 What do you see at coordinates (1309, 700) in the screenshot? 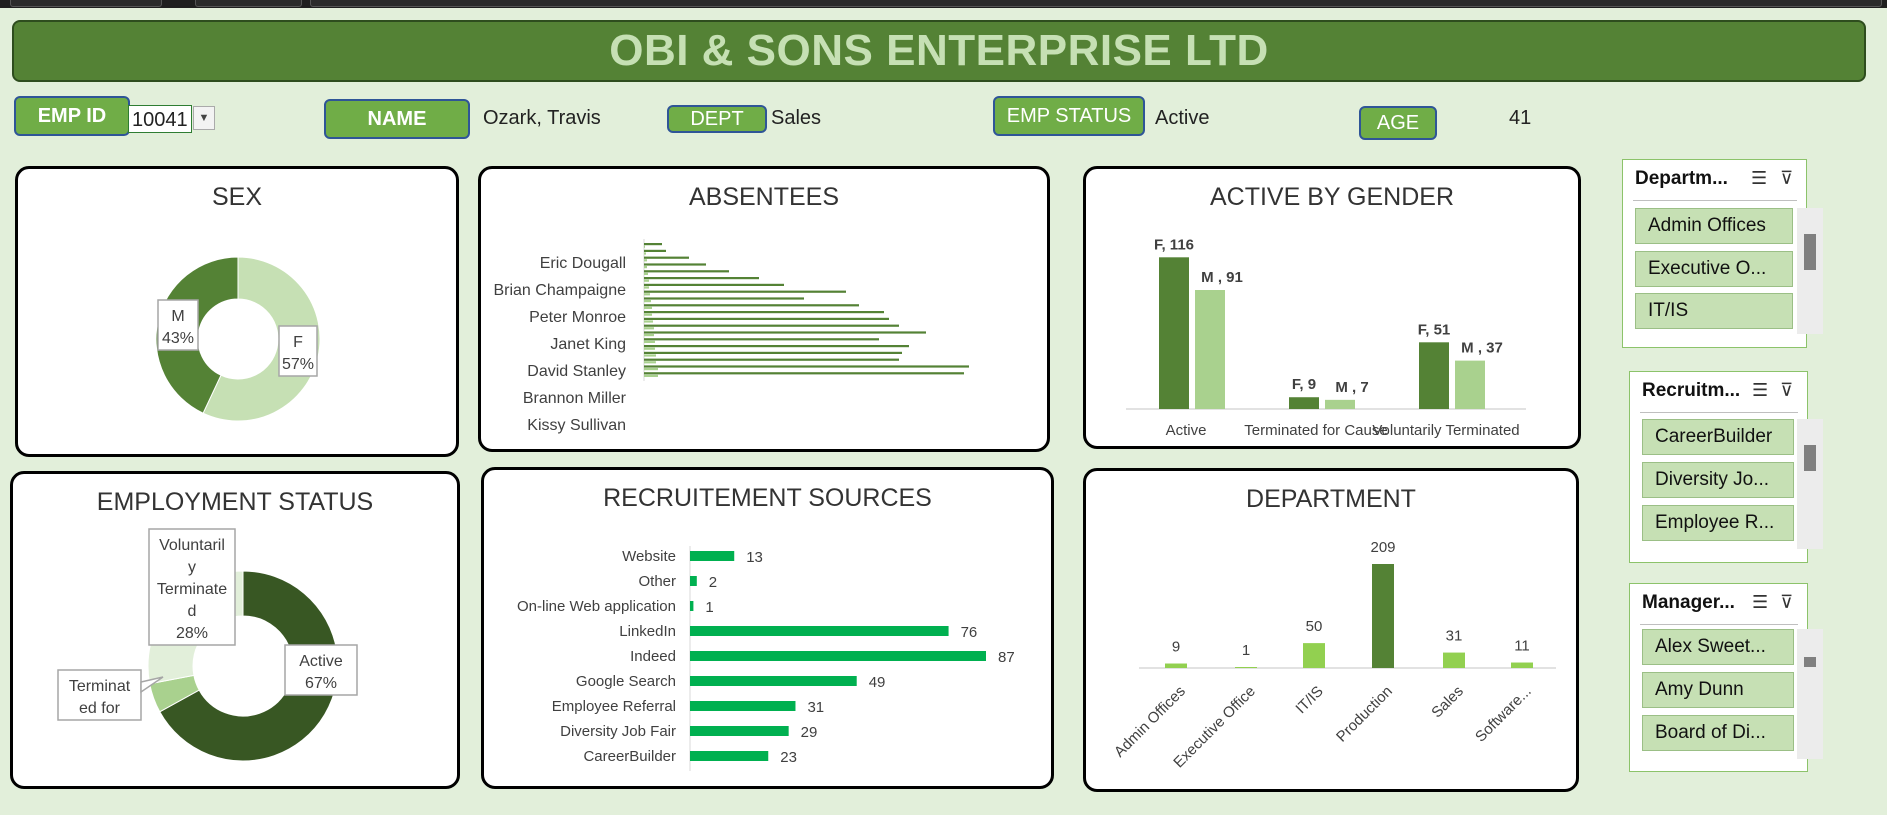
I see `department-tick-label: IT/IS` at bounding box center [1309, 700].